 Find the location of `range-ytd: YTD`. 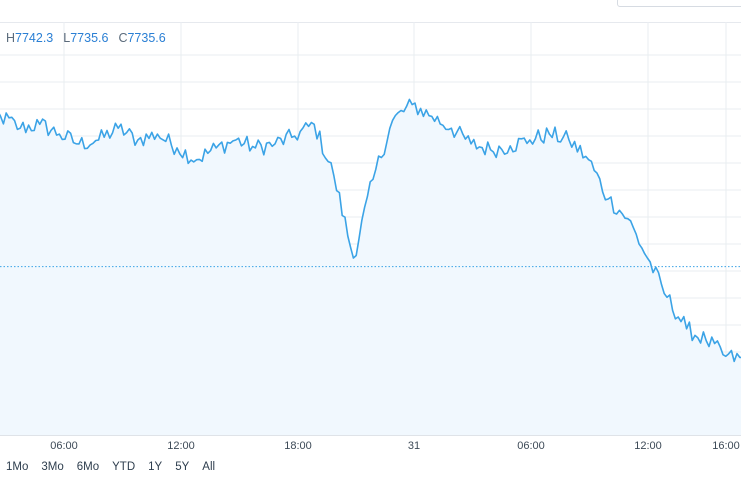

range-ytd: YTD is located at coordinates (124, 467).